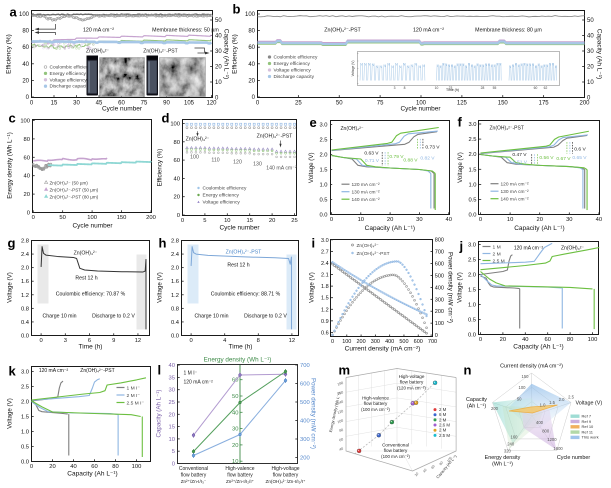 The height and width of the screenshot is (488, 611). What do you see at coordinates (314, 243) in the screenshot?
I see `svg-text: i` at bounding box center [314, 243].